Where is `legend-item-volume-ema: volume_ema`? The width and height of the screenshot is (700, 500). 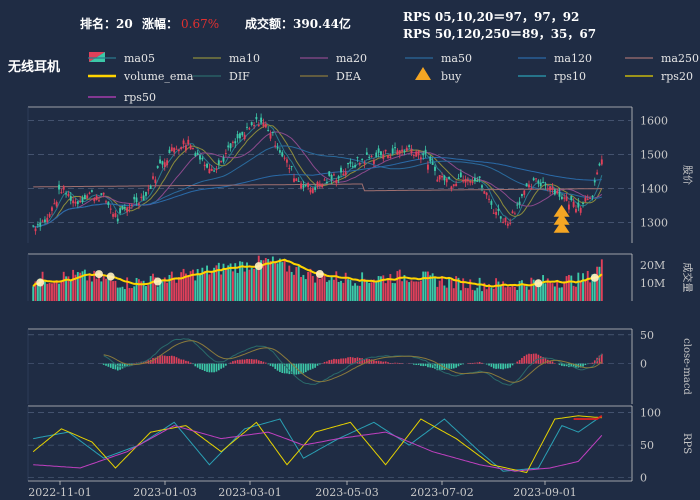
legend-item-volume-ema: volume_ema is located at coordinates (141, 76).